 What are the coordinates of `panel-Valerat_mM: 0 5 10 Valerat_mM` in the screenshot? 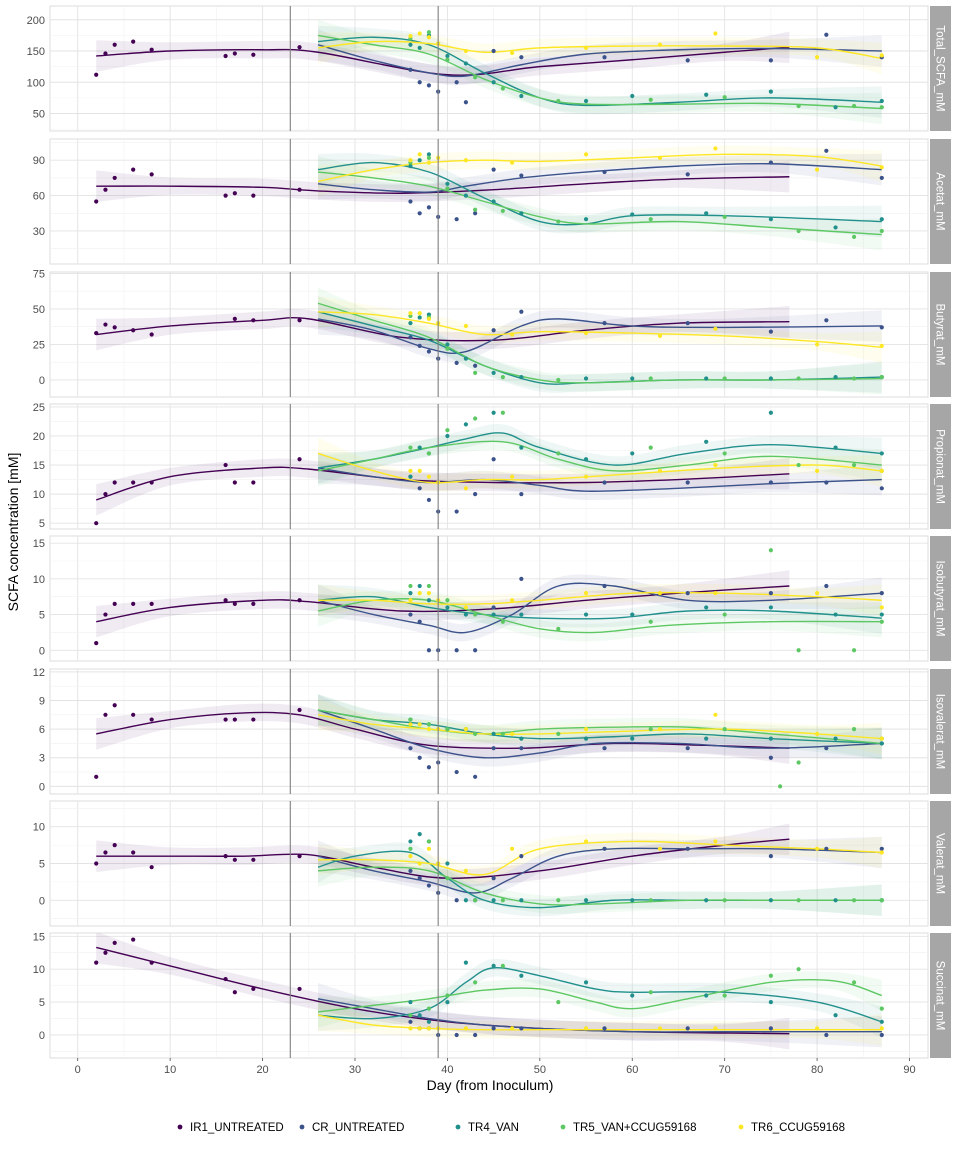 It's located at (492, 863).